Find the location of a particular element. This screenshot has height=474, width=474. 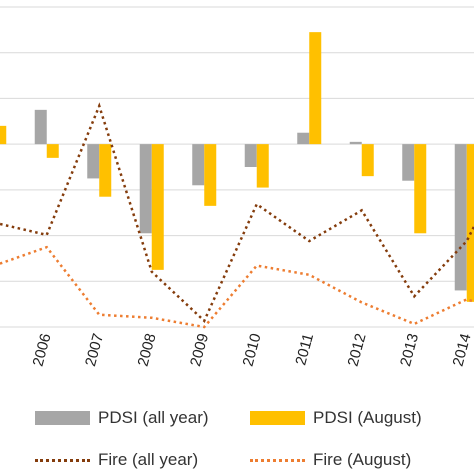

legend-swatch-pdsi-august is located at coordinates (277, 418).